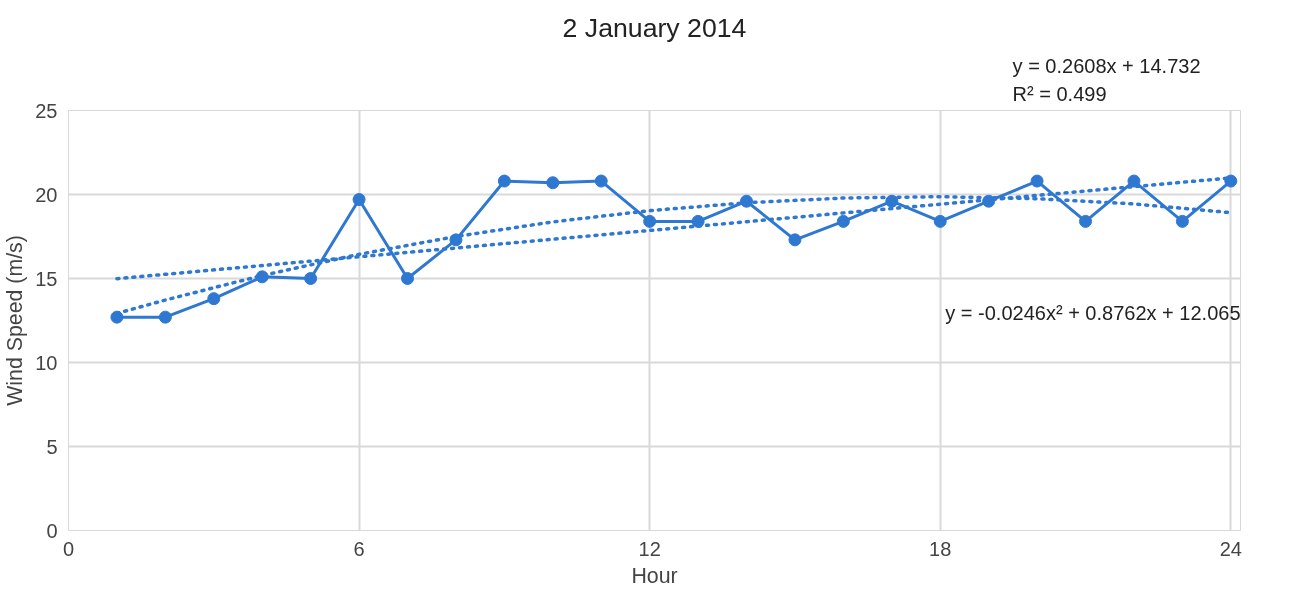 The width and height of the screenshot is (1307, 599). Describe the element at coordinates (52, 446) in the screenshot. I see `y-tick-label: 5` at that location.